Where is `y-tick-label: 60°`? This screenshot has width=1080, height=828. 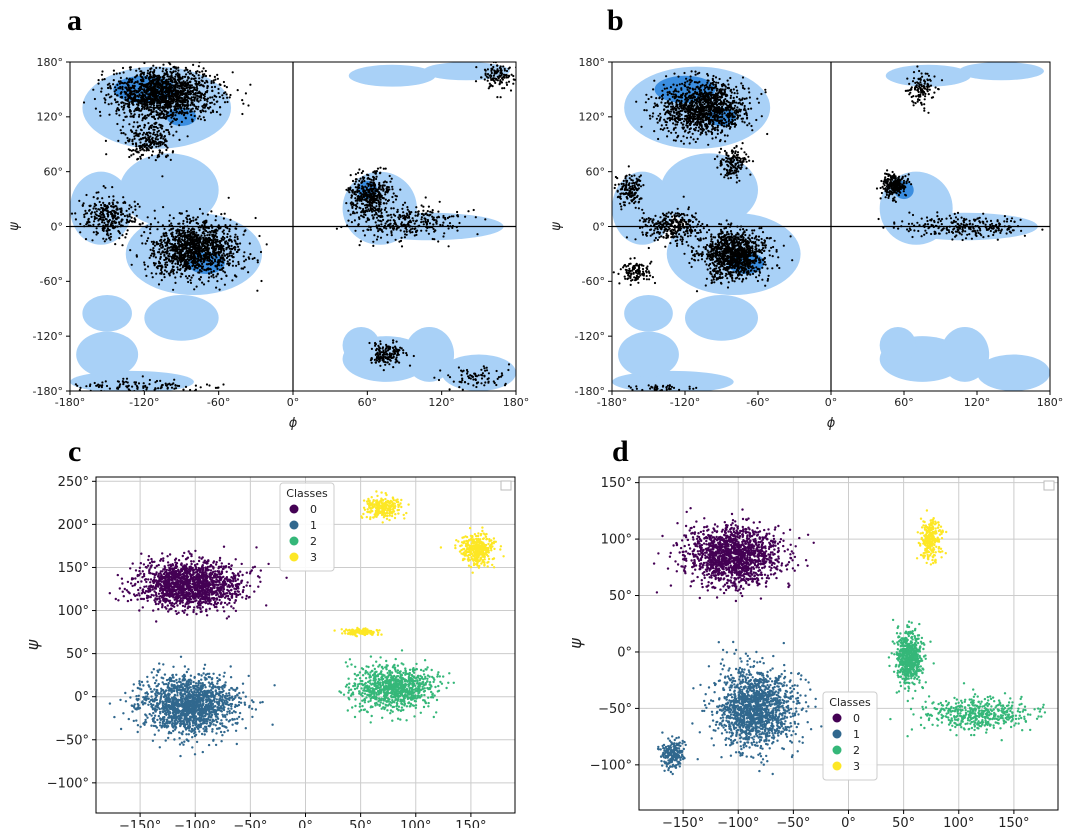
y-tick-label: 60° is located at coordinates (54, 172).